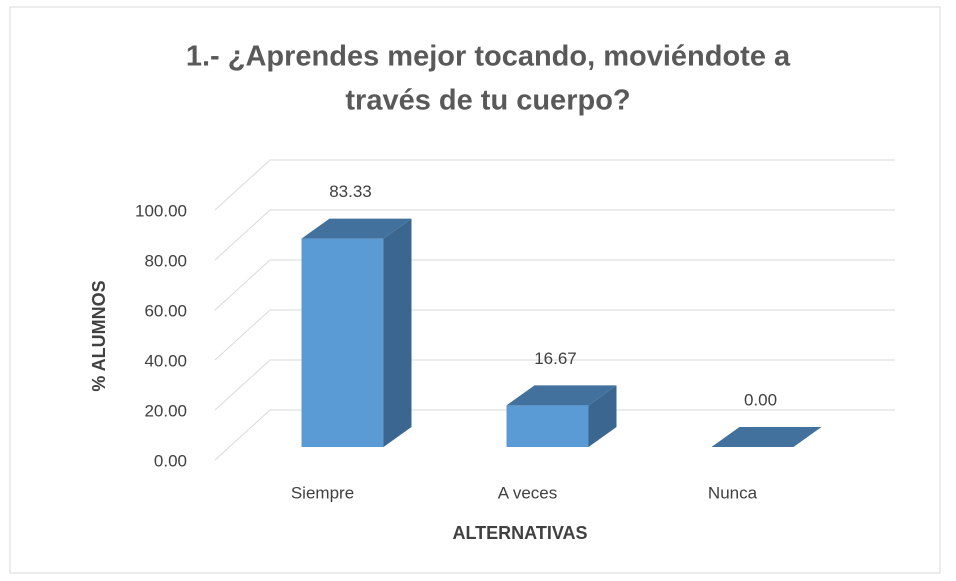 The image size is (956, 581). What do you see at coordinates (760, 399) in the screenshot?
I see `data-label: 0.00` at bounding box center [760, 399].